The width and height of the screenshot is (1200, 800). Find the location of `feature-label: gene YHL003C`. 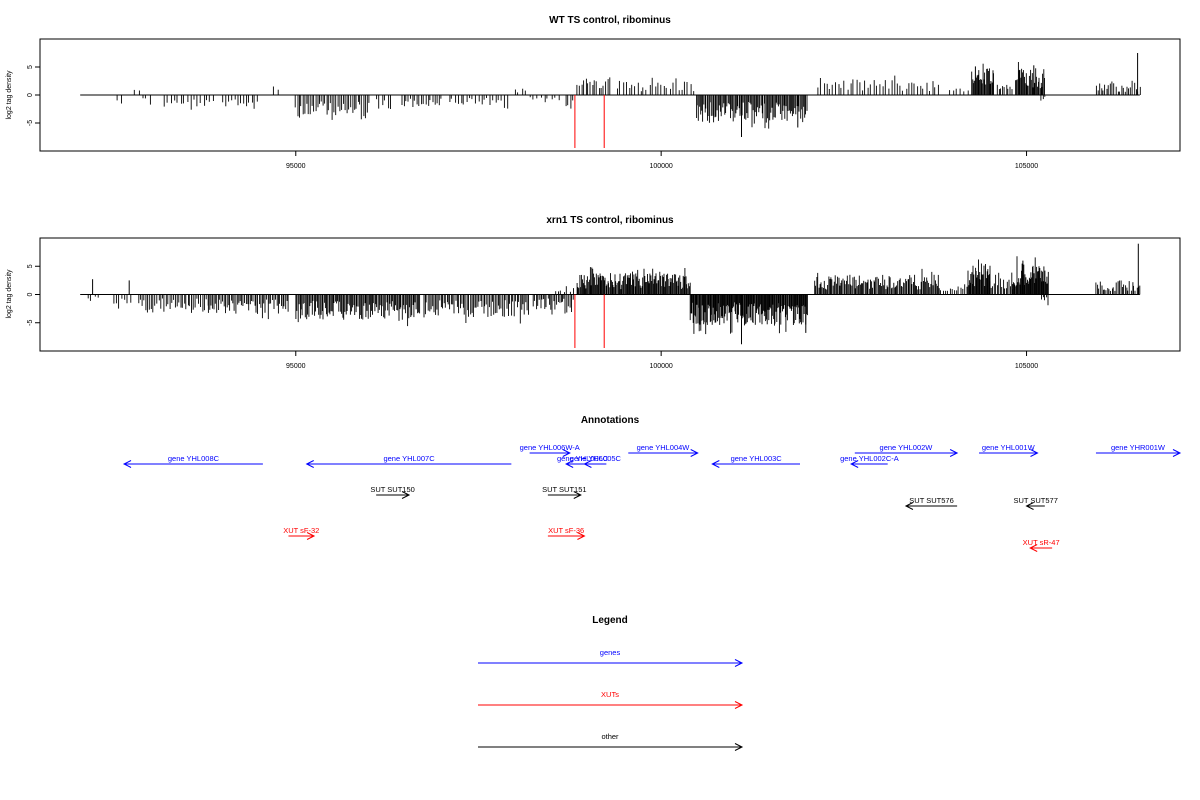

feature-label: gene YHL003C is located at coordinates (757, 458).